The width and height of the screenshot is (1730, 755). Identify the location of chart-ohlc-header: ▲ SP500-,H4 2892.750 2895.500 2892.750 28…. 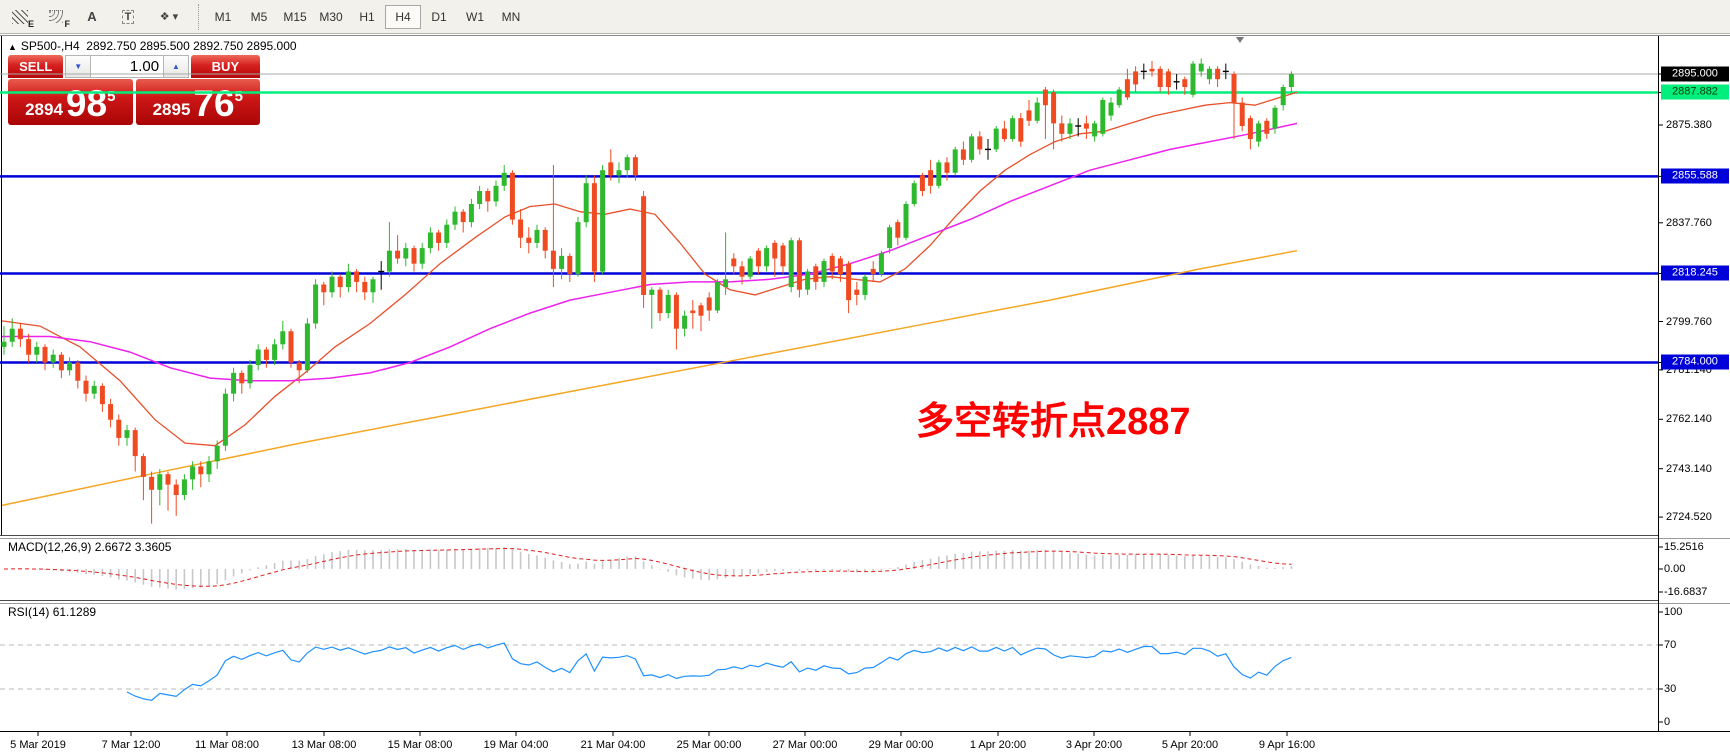
(152, 46).